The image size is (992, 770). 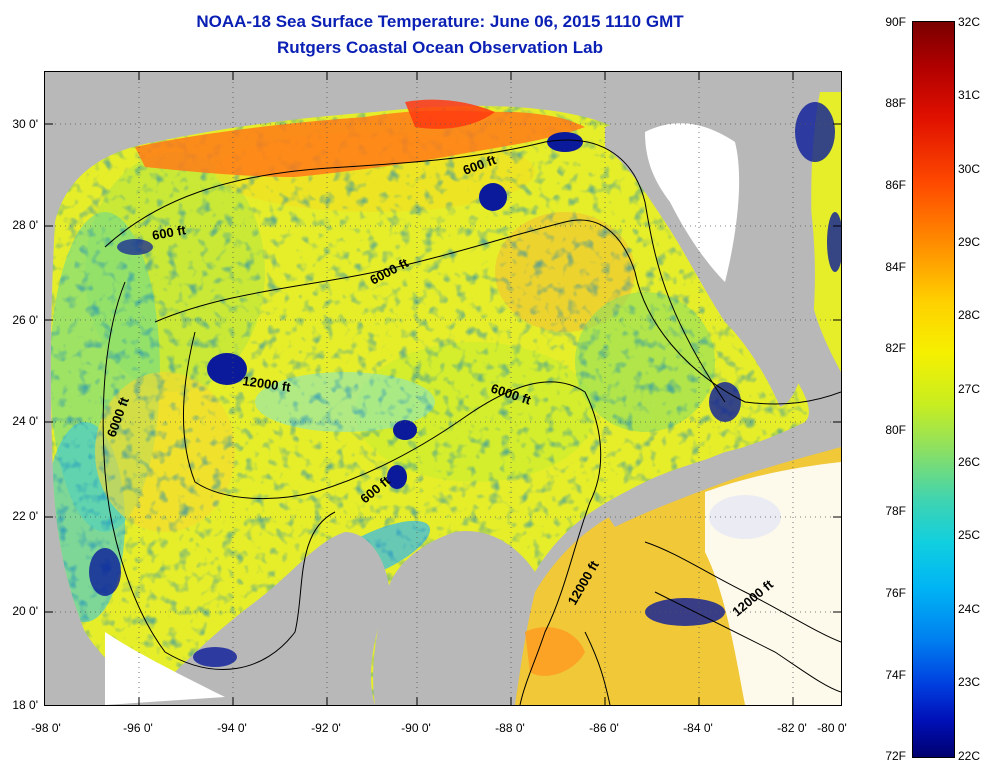 What do you see at coordinates (267, 384) in the screenshot?
I see `contour-label: 12000 ft` at bounding box center [267, 384].